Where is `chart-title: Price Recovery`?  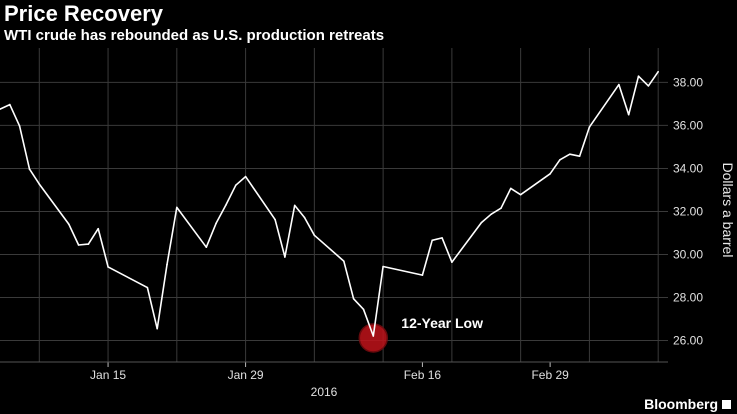 chart-title: Price Recovery is located at coordinates (83, 13).